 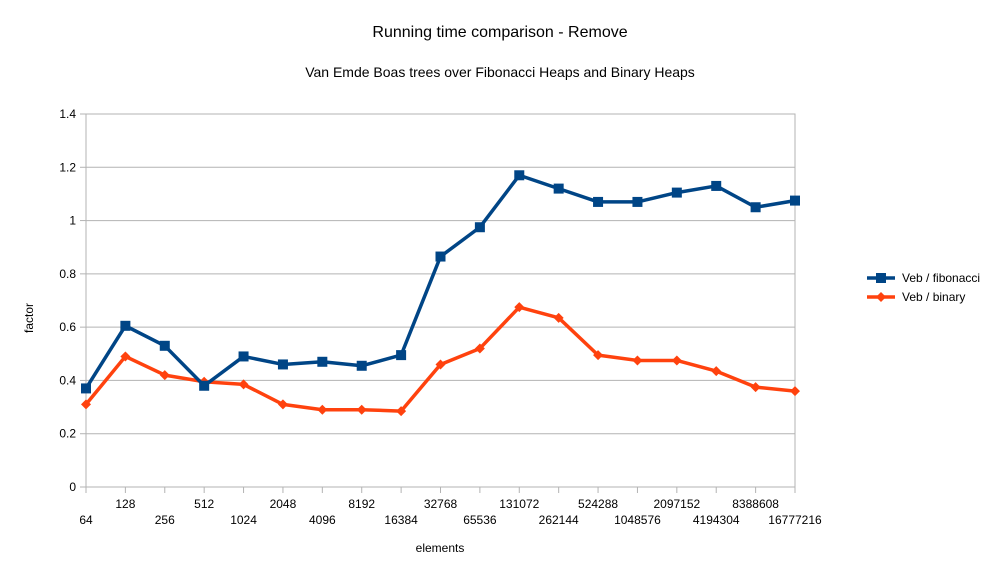 I want to click on x-tick-label: 262144, so click(x=559, y=520).